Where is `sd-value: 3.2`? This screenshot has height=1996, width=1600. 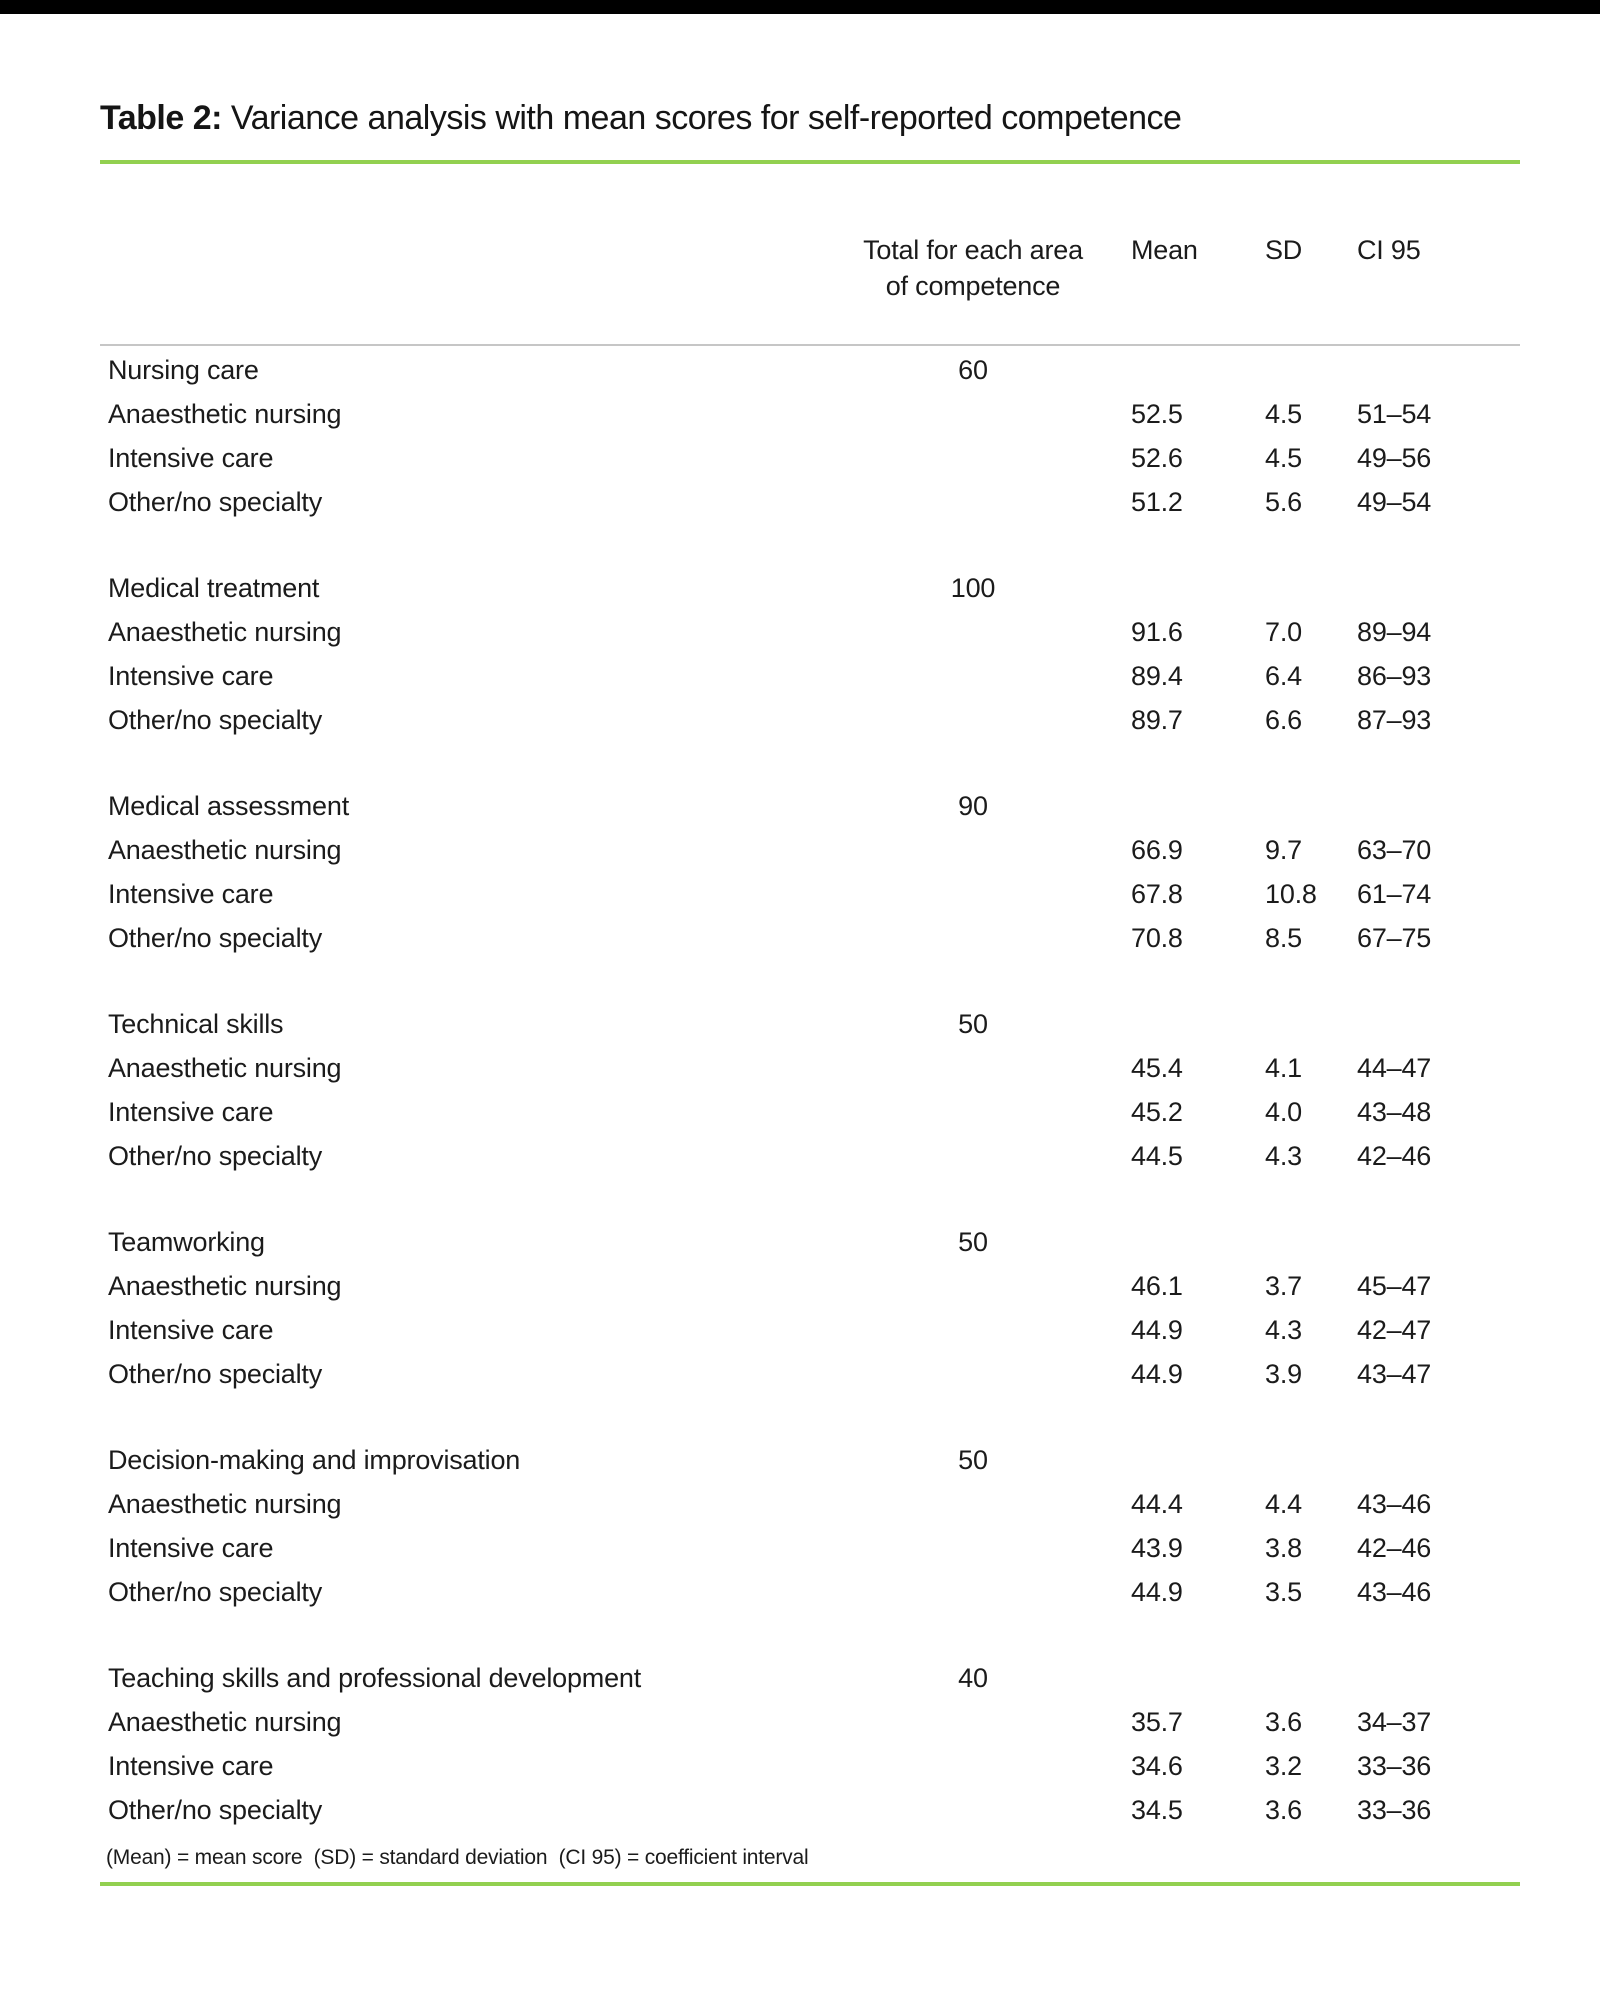 sd-value: 3.2 is located at coordinates (1283, 1766).